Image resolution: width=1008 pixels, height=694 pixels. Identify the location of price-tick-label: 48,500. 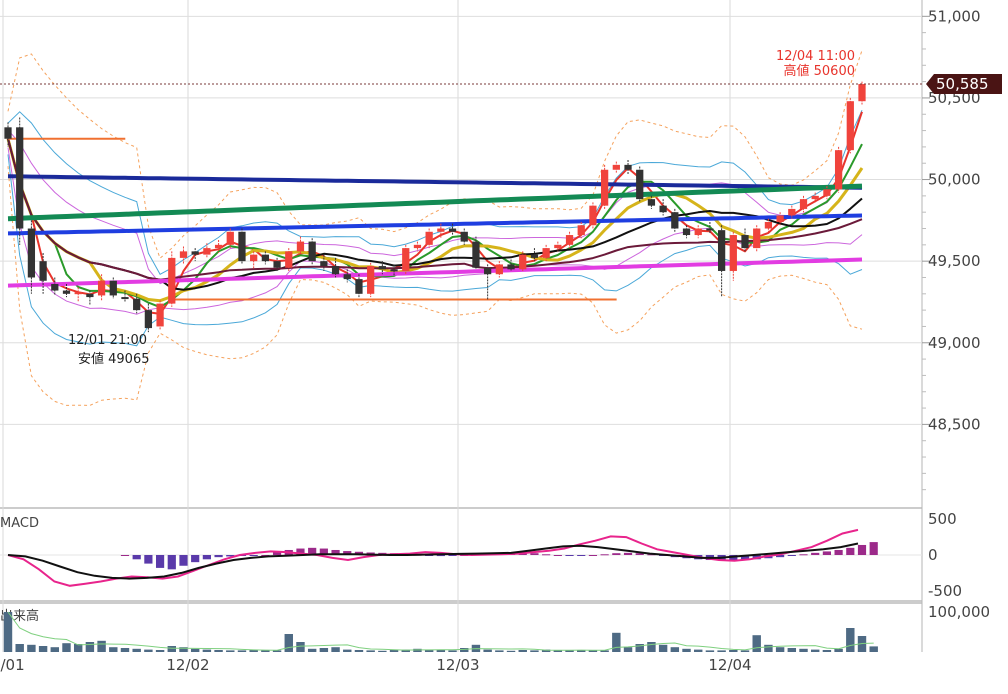
(954, 424).